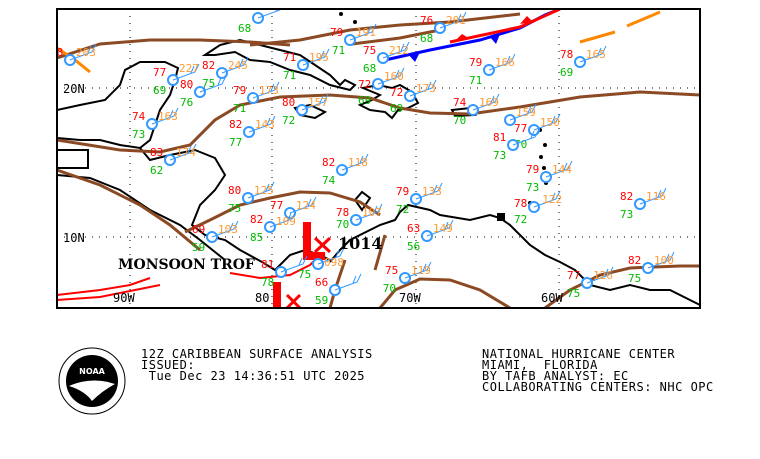  Describe the element at coordinates (342, 224) in the screenshot. I see `station-dewpoint: 70` at that location.